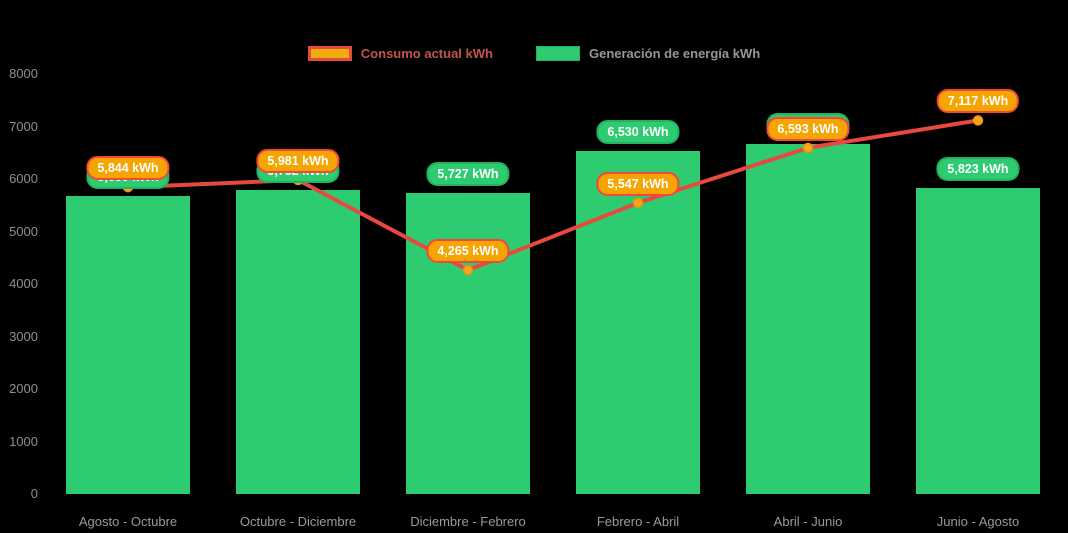 Image resolution: width=1068 pixels, height=533 pixels. Describe the element at coordinates (674, 53) in the screenshot. I see `legend-label-generacion: Generación de energía kWh` at that location.